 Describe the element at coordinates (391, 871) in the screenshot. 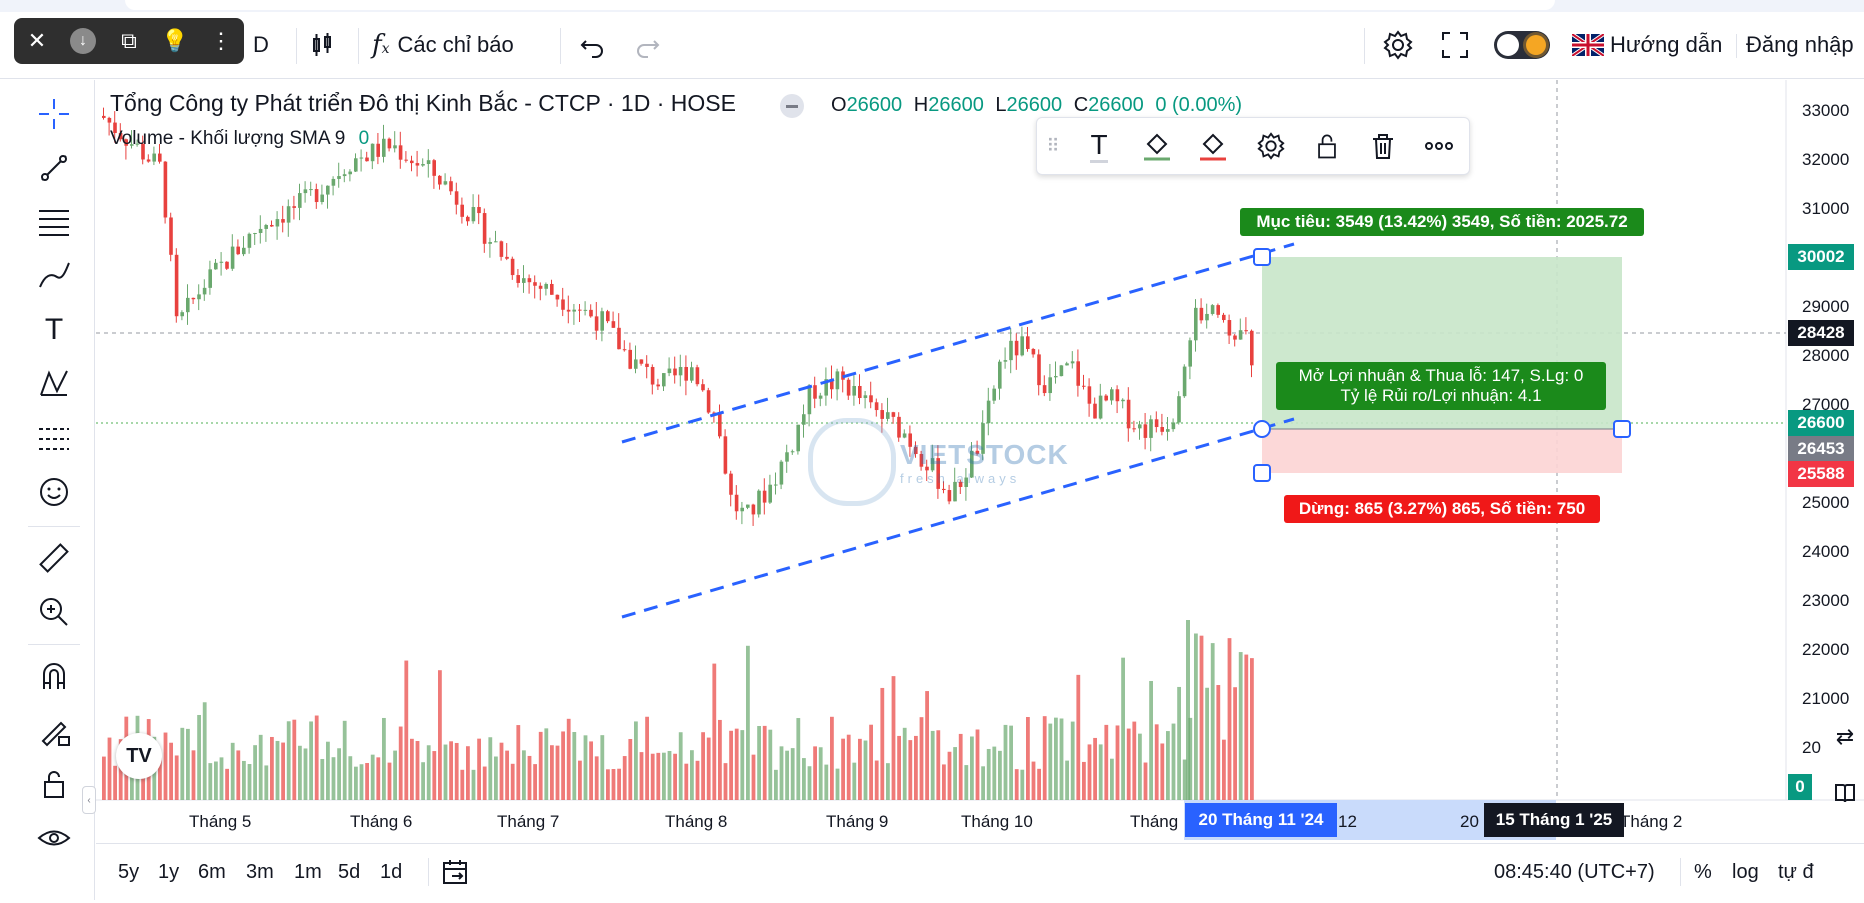

I see `range-1d: 1d` at that location.